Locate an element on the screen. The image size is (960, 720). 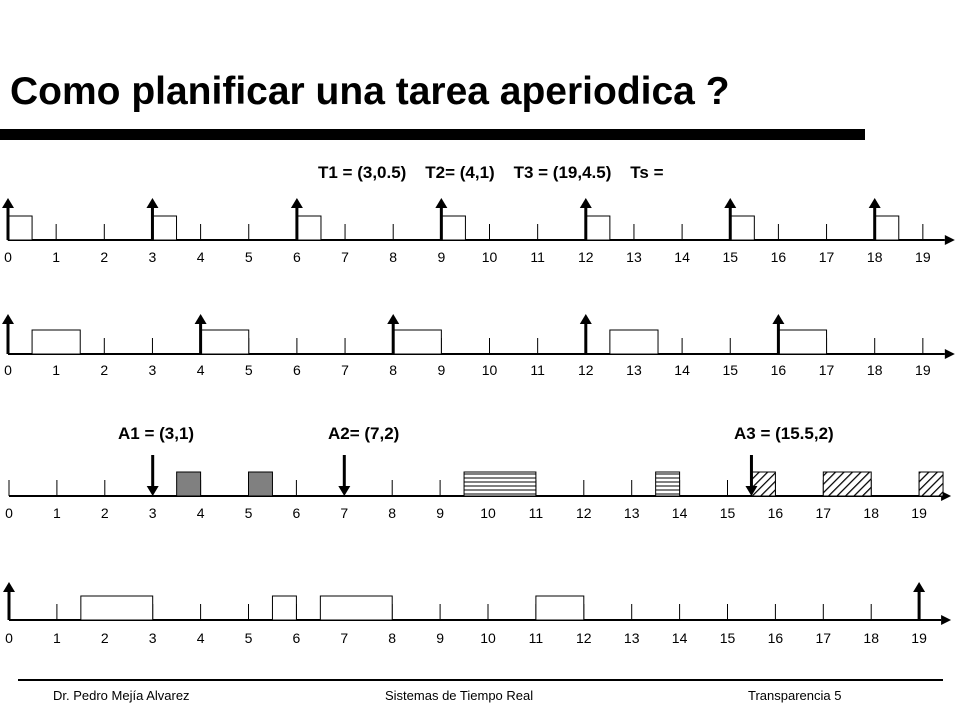
footer-slide: Transparencia 5 is located at coordinates (795, 695).